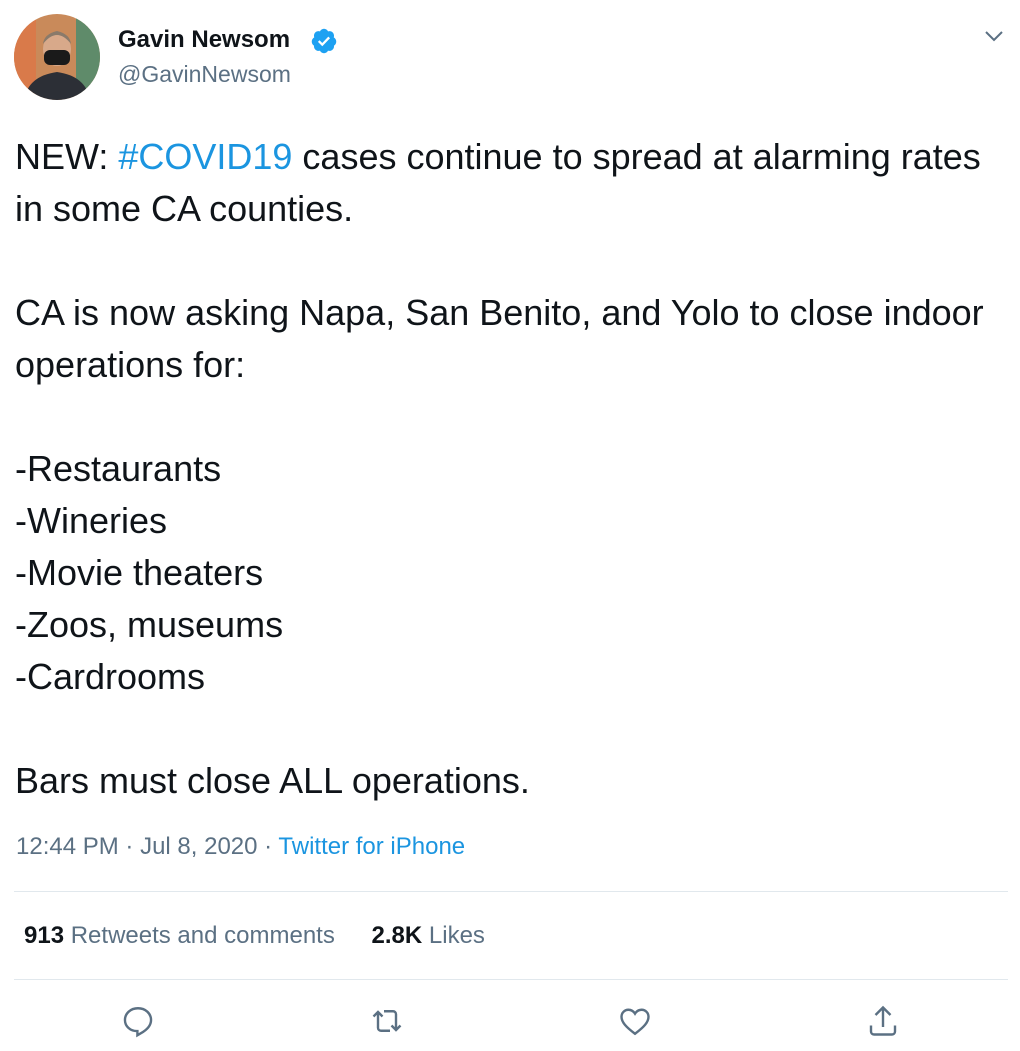 The width and height of the screenshot is (1020, 1051). What do you see at coordinates (67, 156) in the screenshot?
I see `text: NEW:` at bounding box center [67, 156].